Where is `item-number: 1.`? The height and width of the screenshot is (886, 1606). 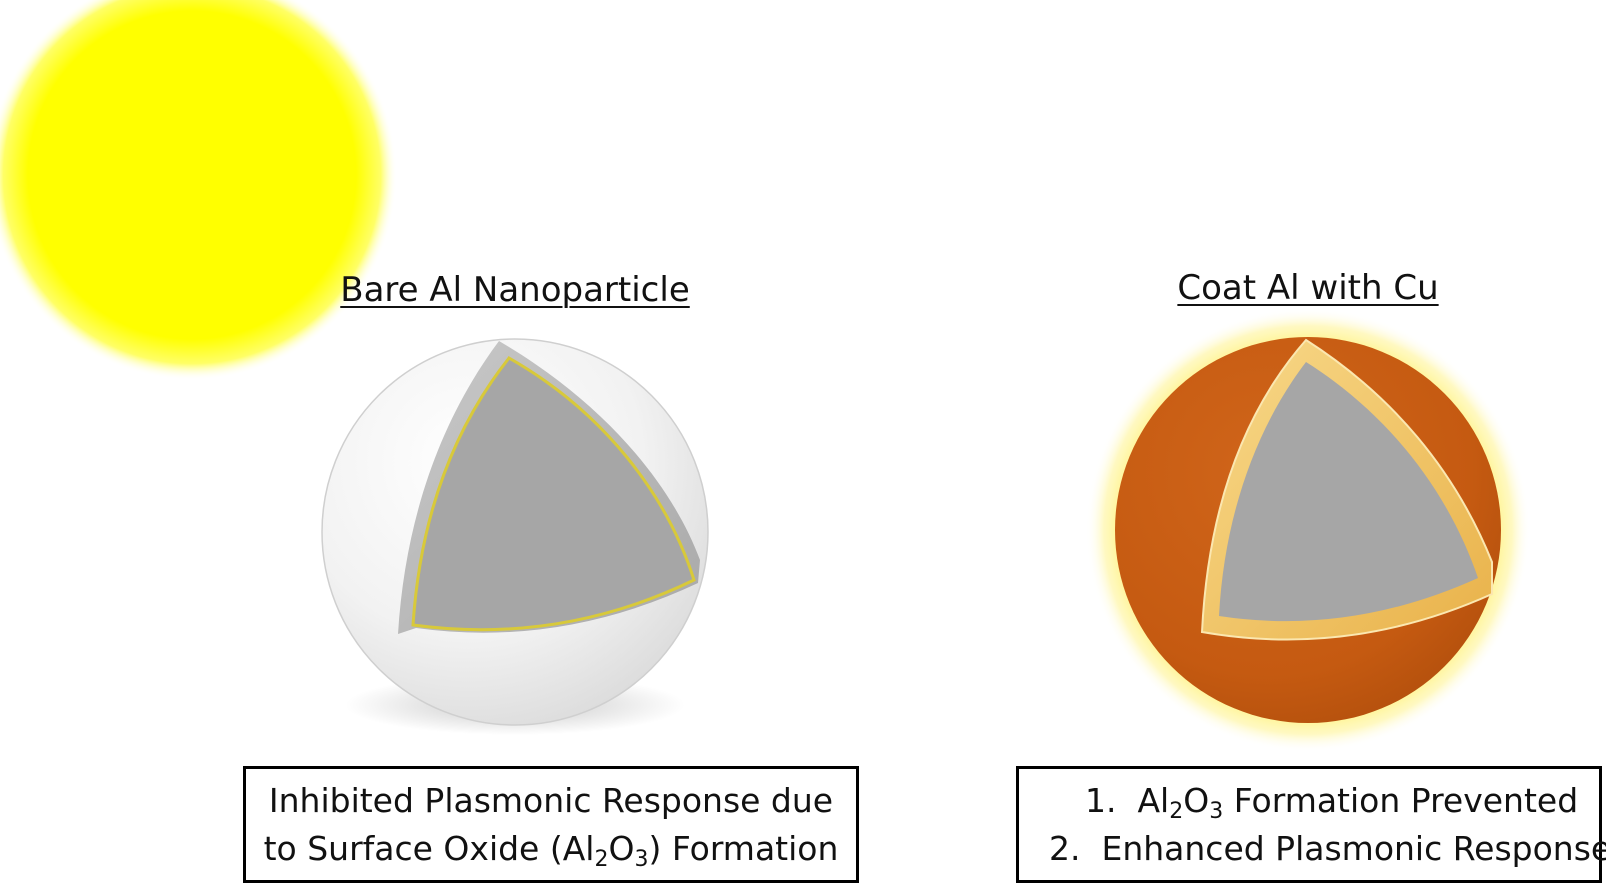
item-number: 1. is located at coordinates (1101, 800).